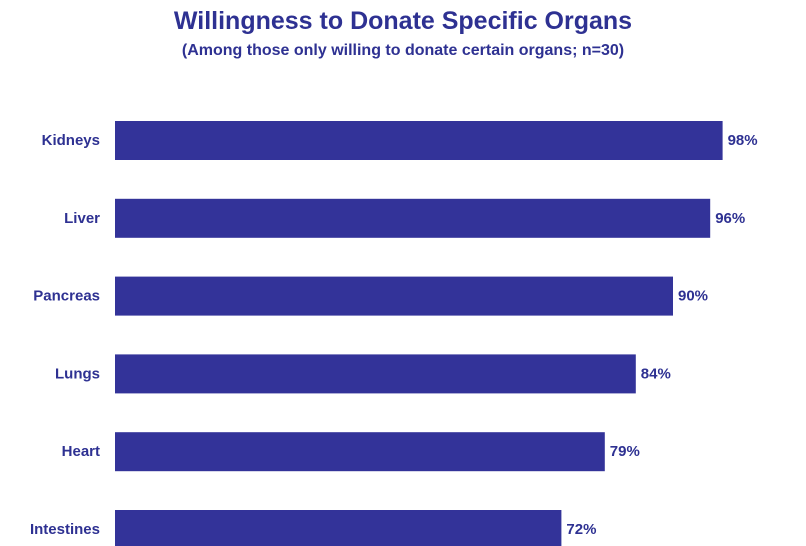 Image resolution: width=806 pixels, height=546 pixels. What do you see at coordinates (82, 218) in the screenshot?
I see `category-label-liver: Liver` at bounding box center [82, 218].